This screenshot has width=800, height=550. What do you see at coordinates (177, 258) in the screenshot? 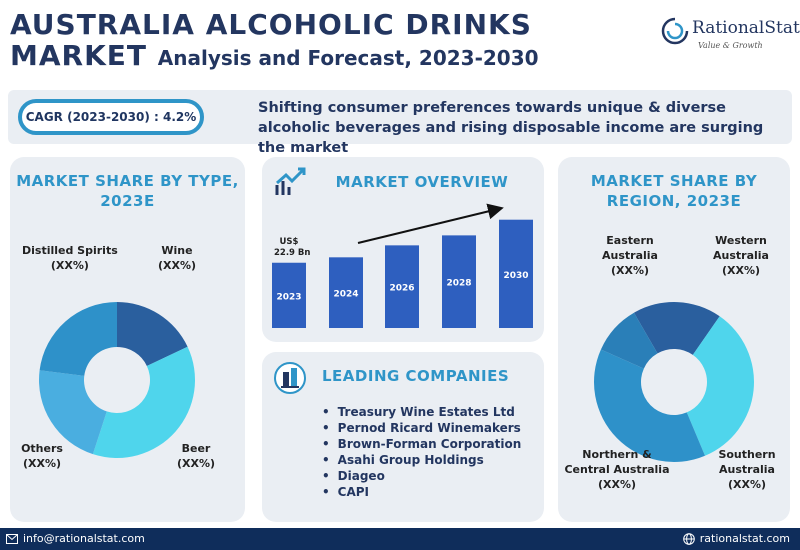
I see `label-wine: Wine (XX%)` at bounding box center [177, 258].